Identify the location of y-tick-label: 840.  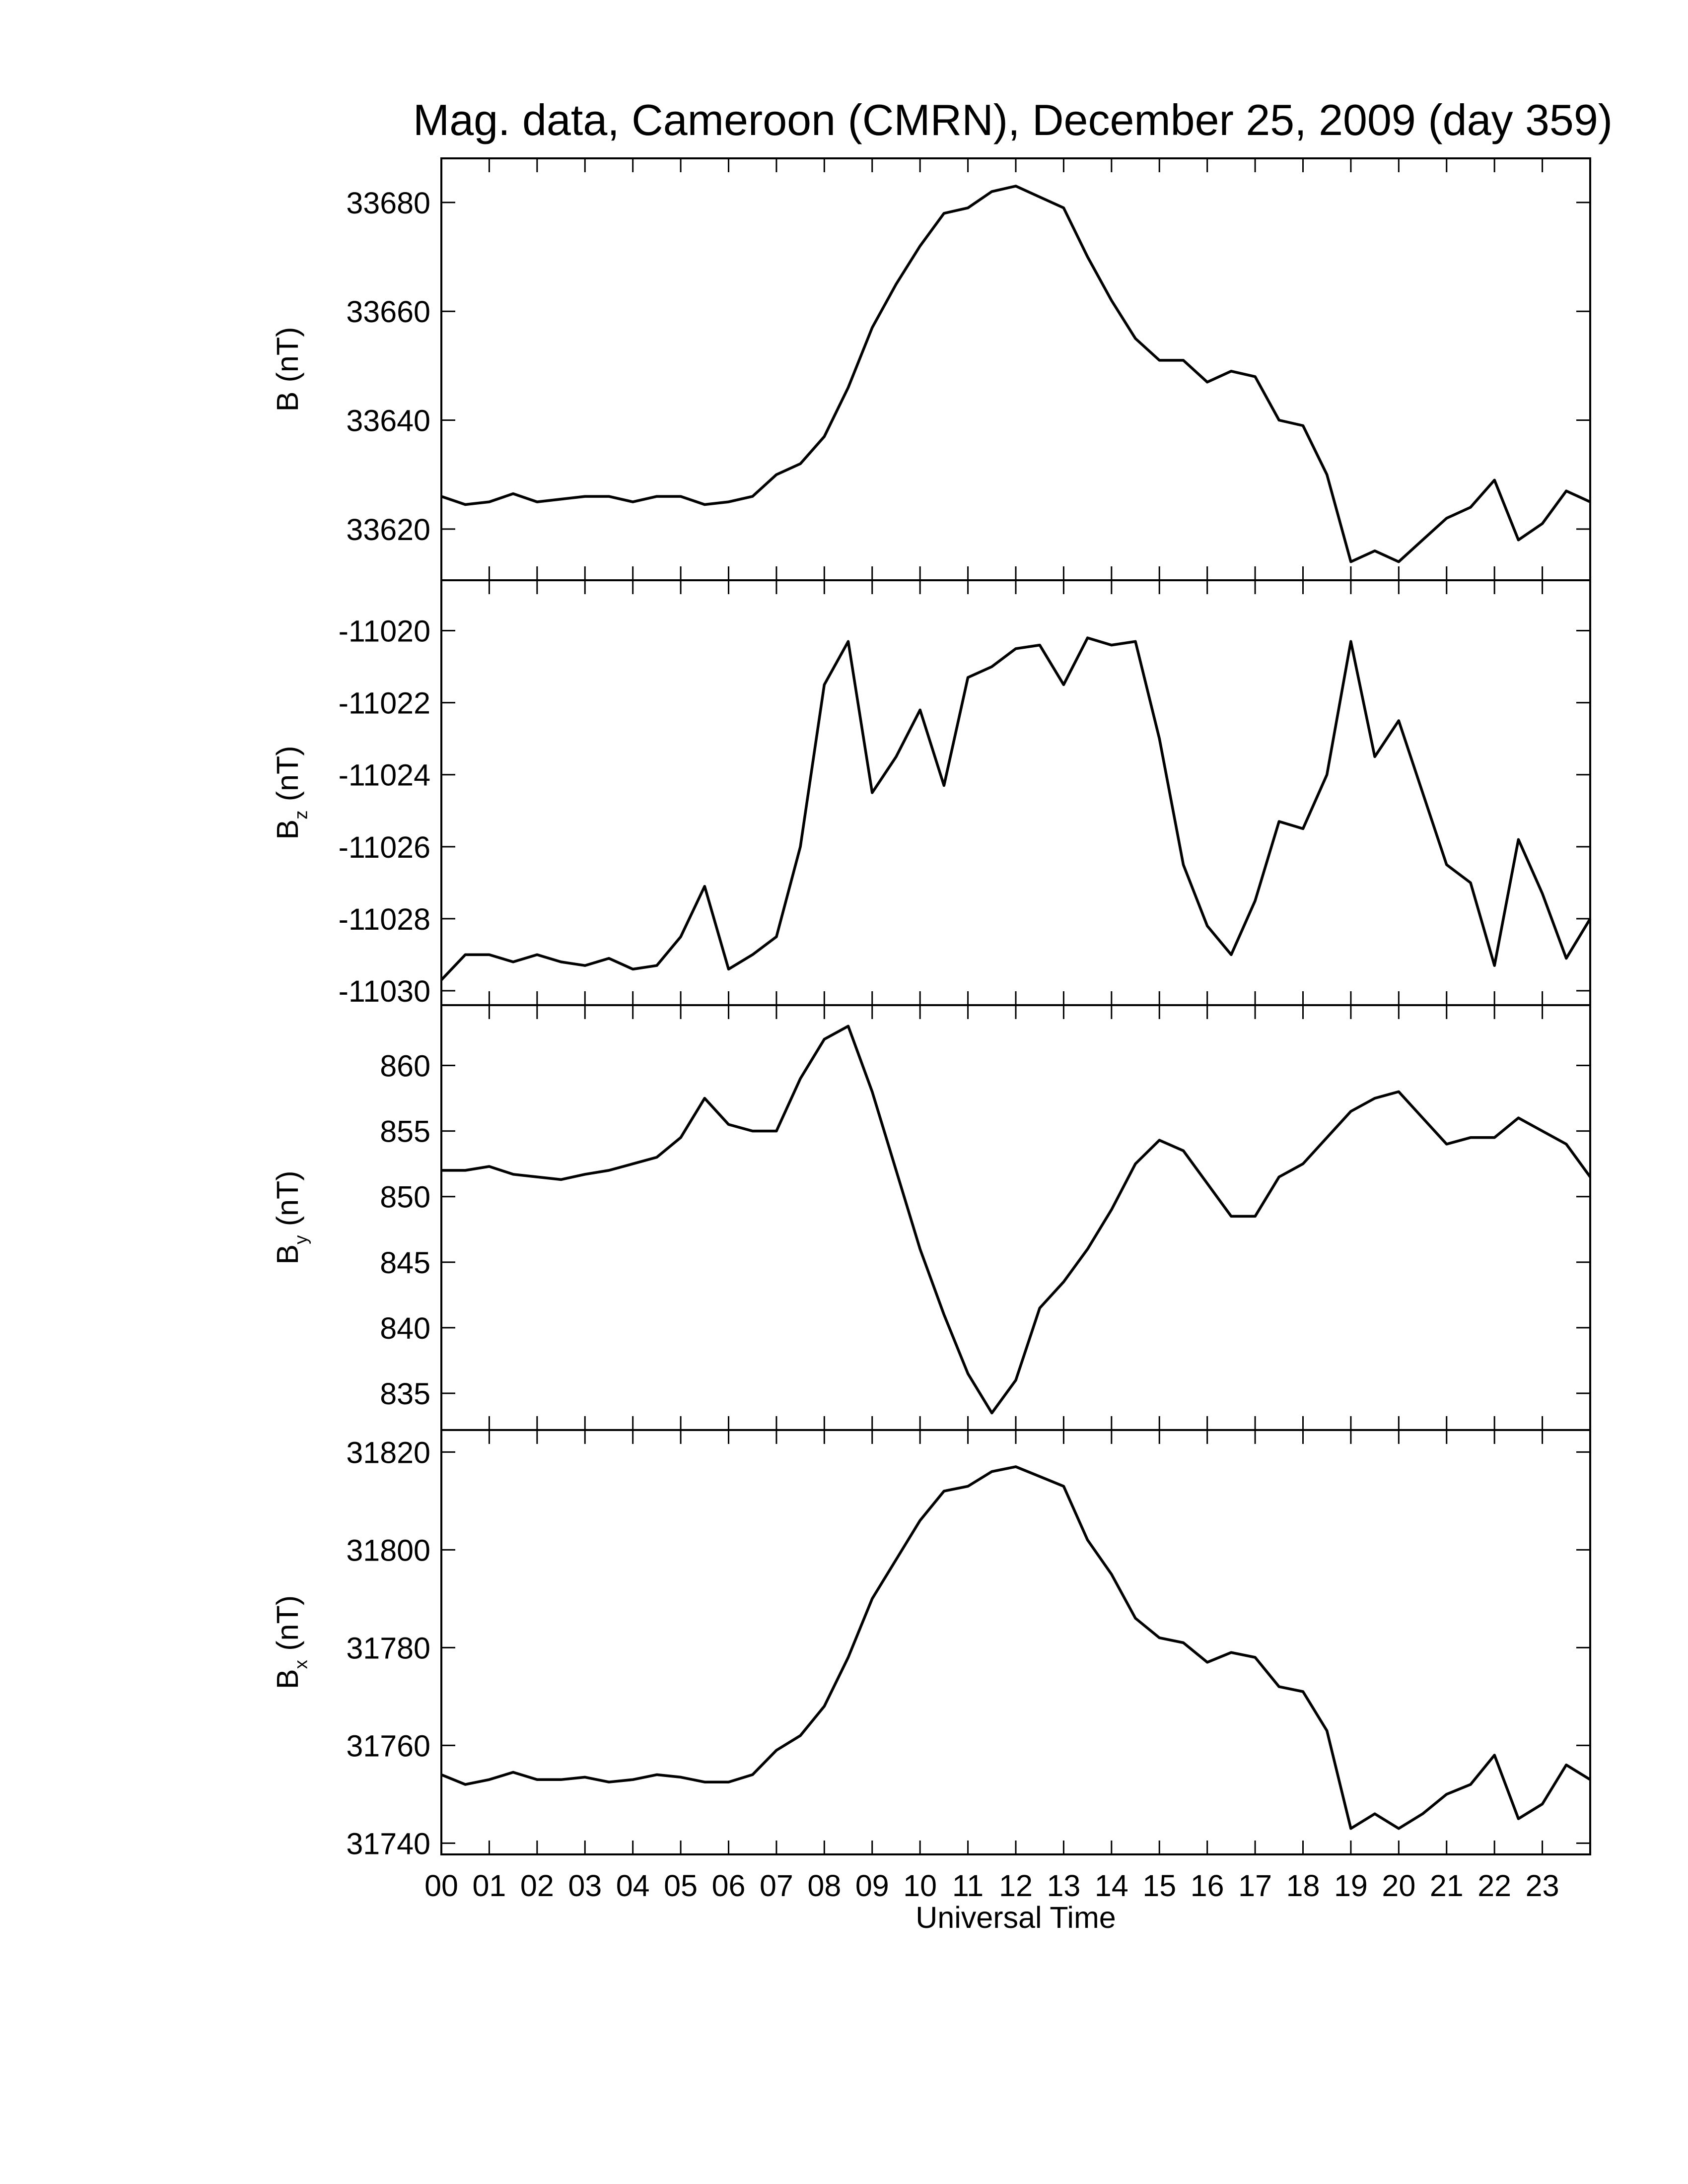
(405, 1328).